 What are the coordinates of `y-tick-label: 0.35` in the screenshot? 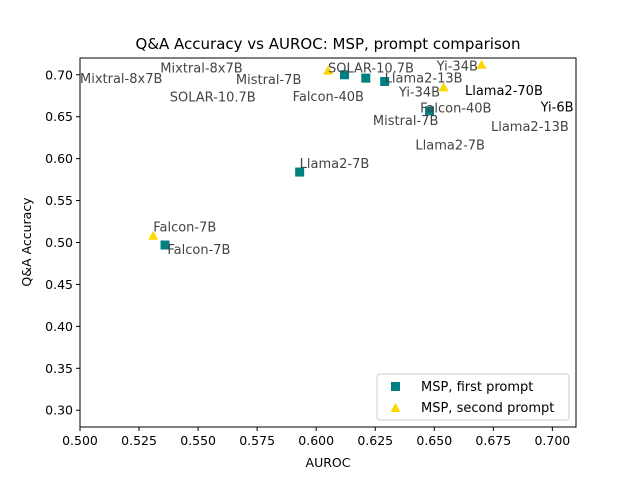 It's located at (59, 368).